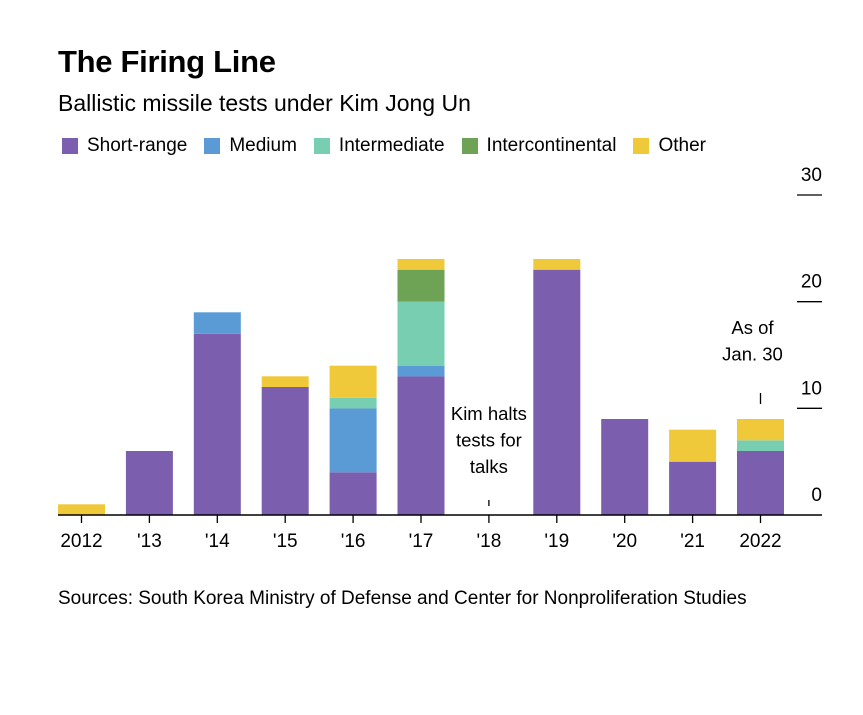  What do you see at coordinates (613, 411) in the screenshot?
I see `annotations-group: Kim halts tests for talks As of Jan. 30` at bounding box center [613, 411].